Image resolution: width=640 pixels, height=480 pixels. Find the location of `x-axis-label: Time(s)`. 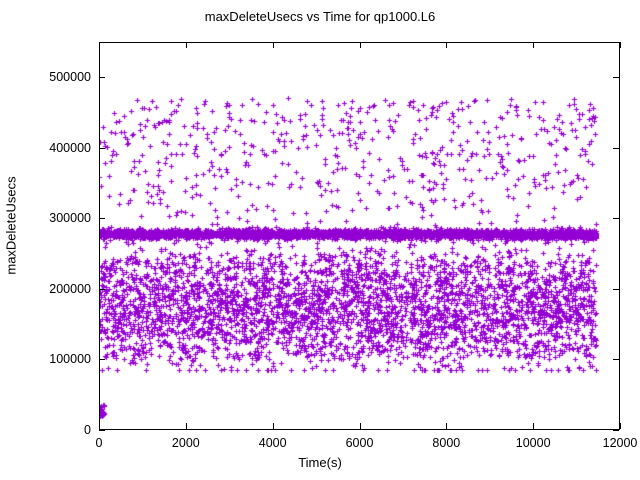

x-axis-label: Time(s) is located at coordinates (320, 462).